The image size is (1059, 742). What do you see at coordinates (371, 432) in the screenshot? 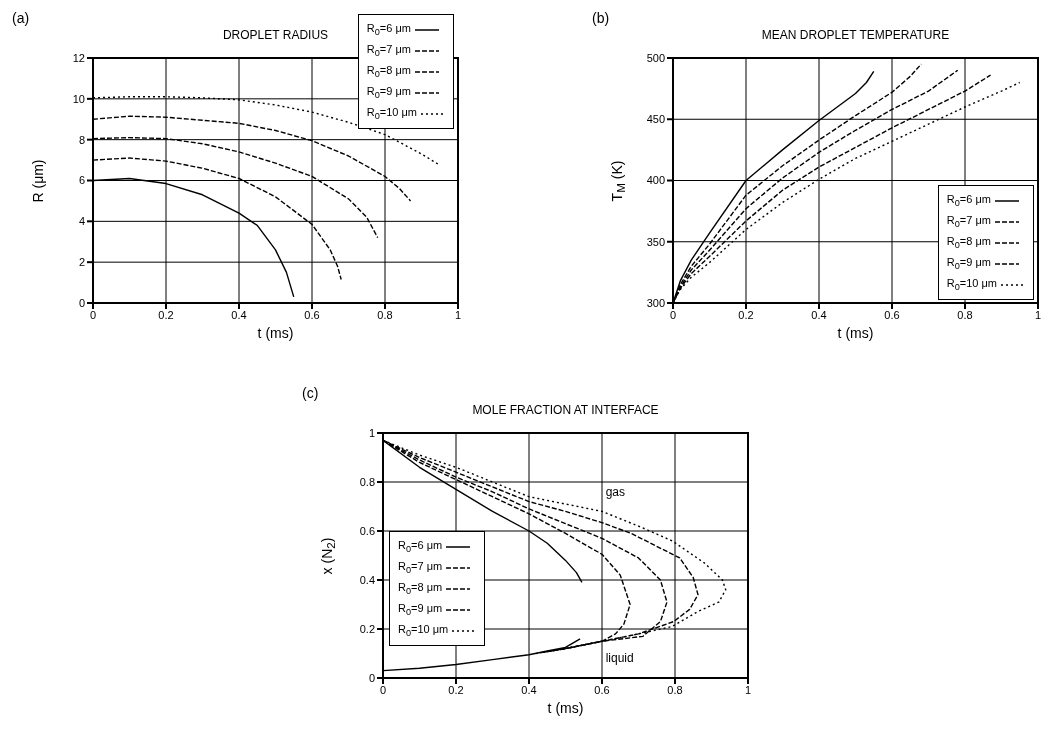
I see `y-tick-label: 1` at bounding box center [371, 432].